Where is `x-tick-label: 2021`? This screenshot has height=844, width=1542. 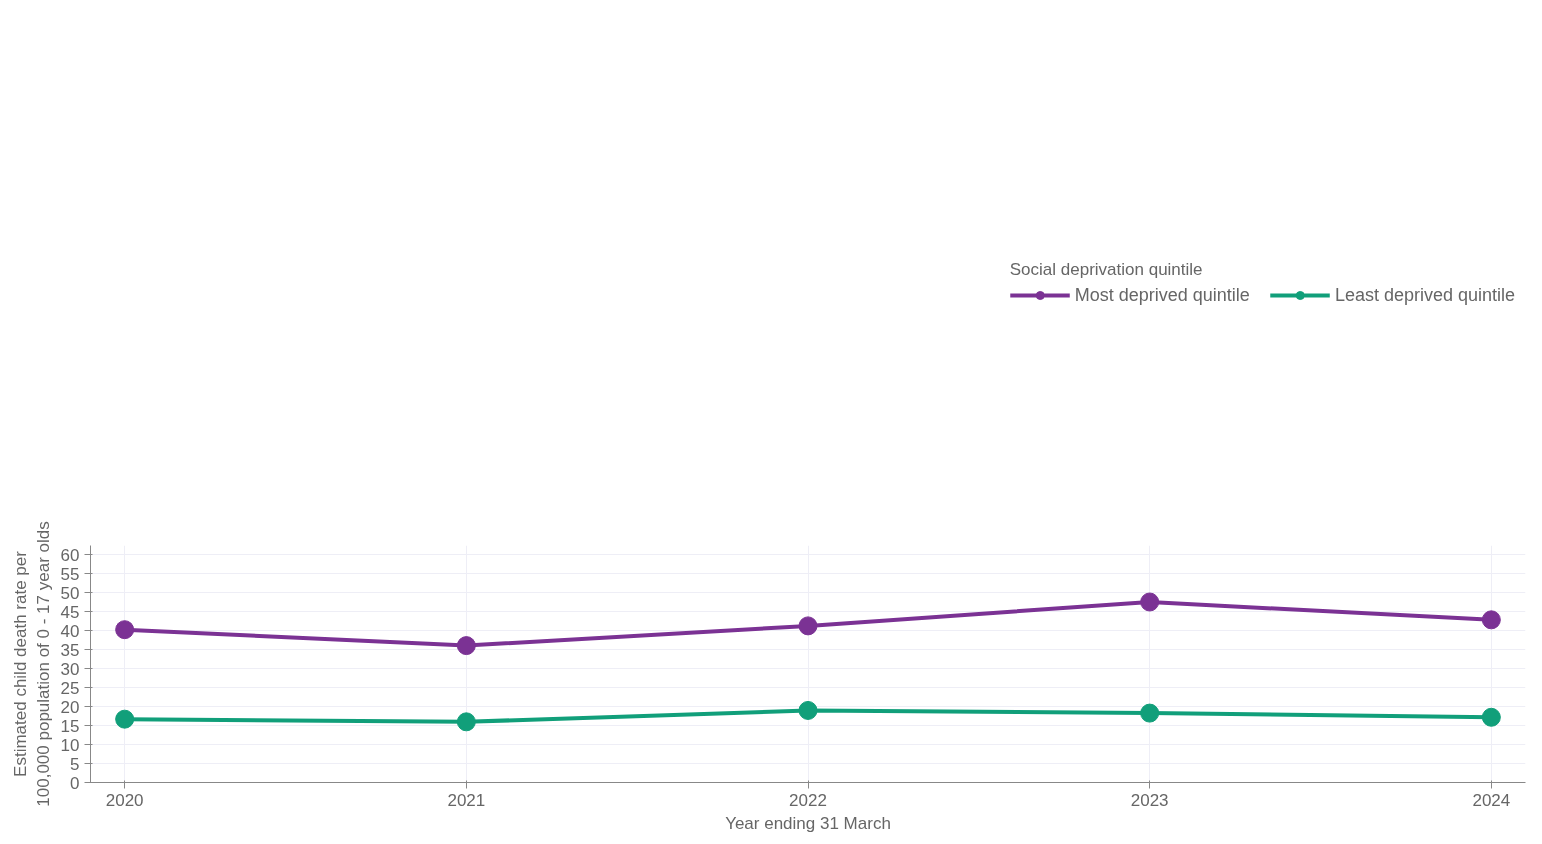 x-tick-label: 2021 is located at coordinates (466, 800).